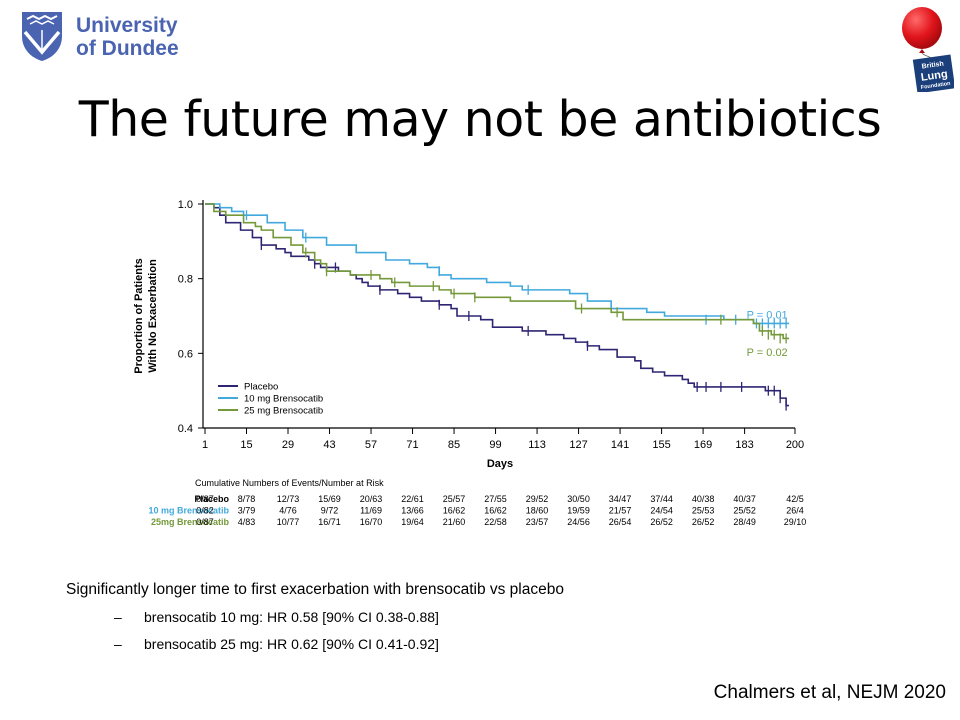  What do you see at coordinates (371, 445) in the screenshot?
I see `x-tick-label: 57` at bounding box center [371, 445].